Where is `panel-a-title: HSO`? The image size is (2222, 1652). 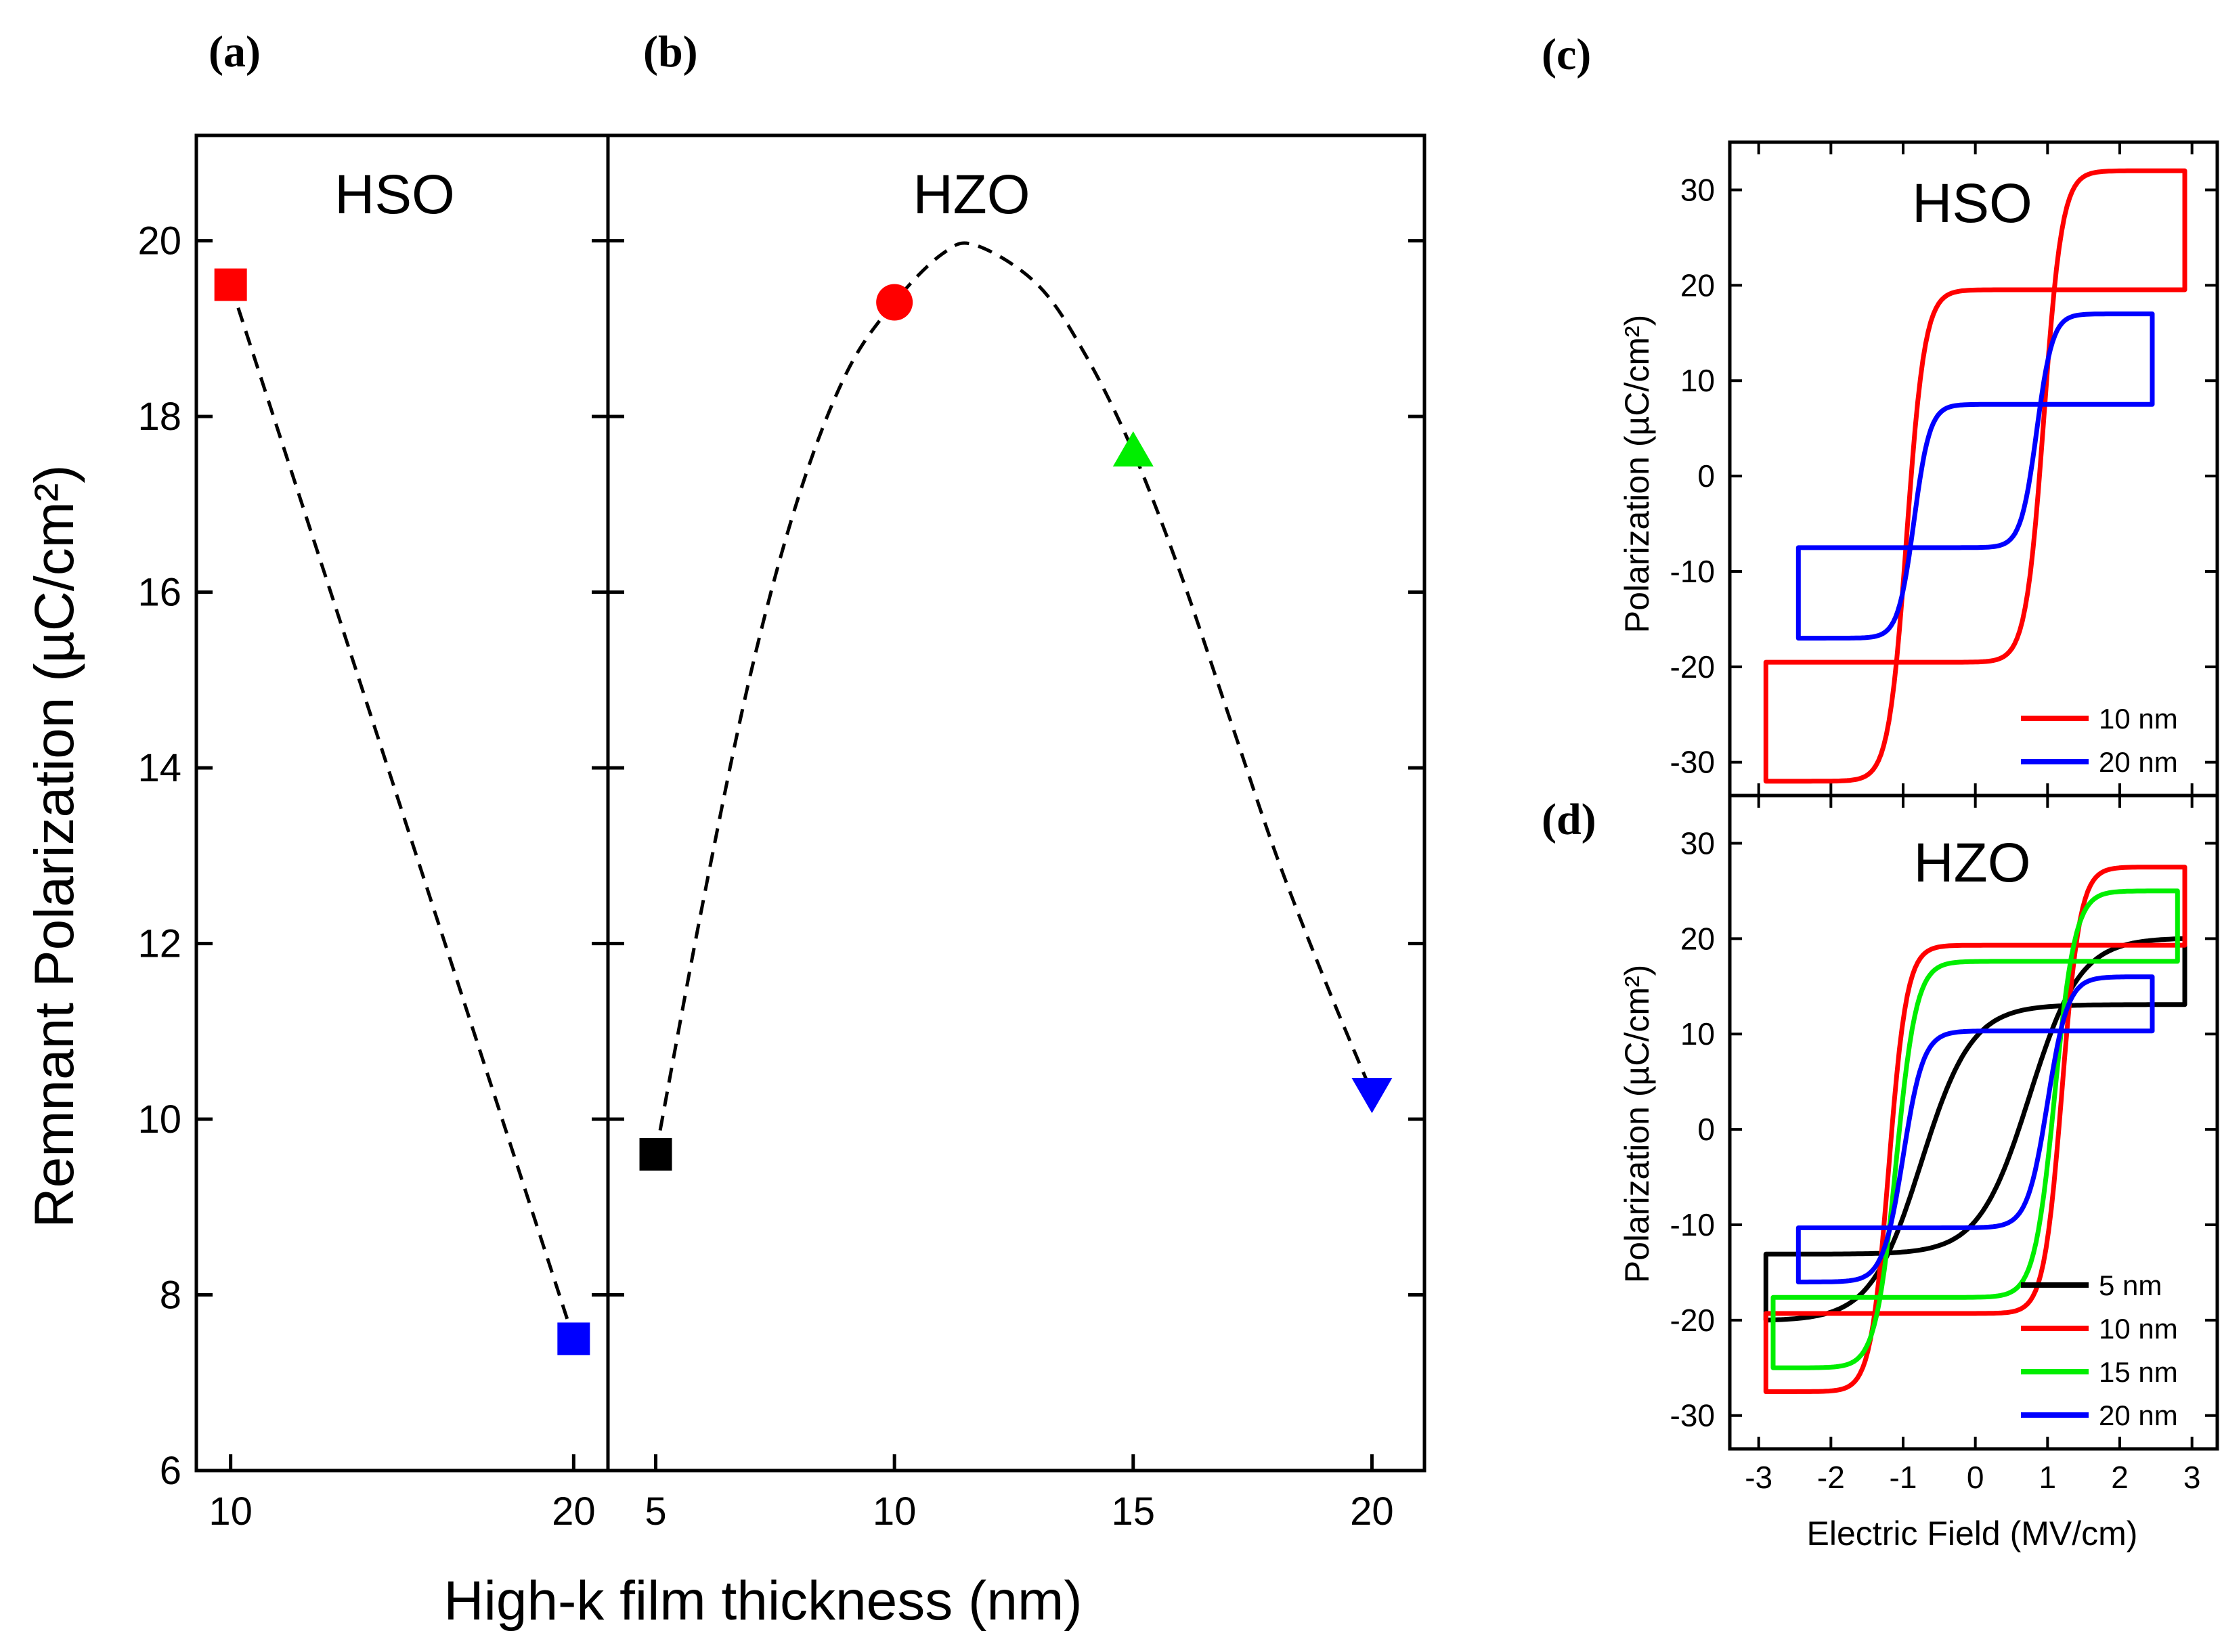 panel-a-title: HSO is located at coordinates (395, 195).